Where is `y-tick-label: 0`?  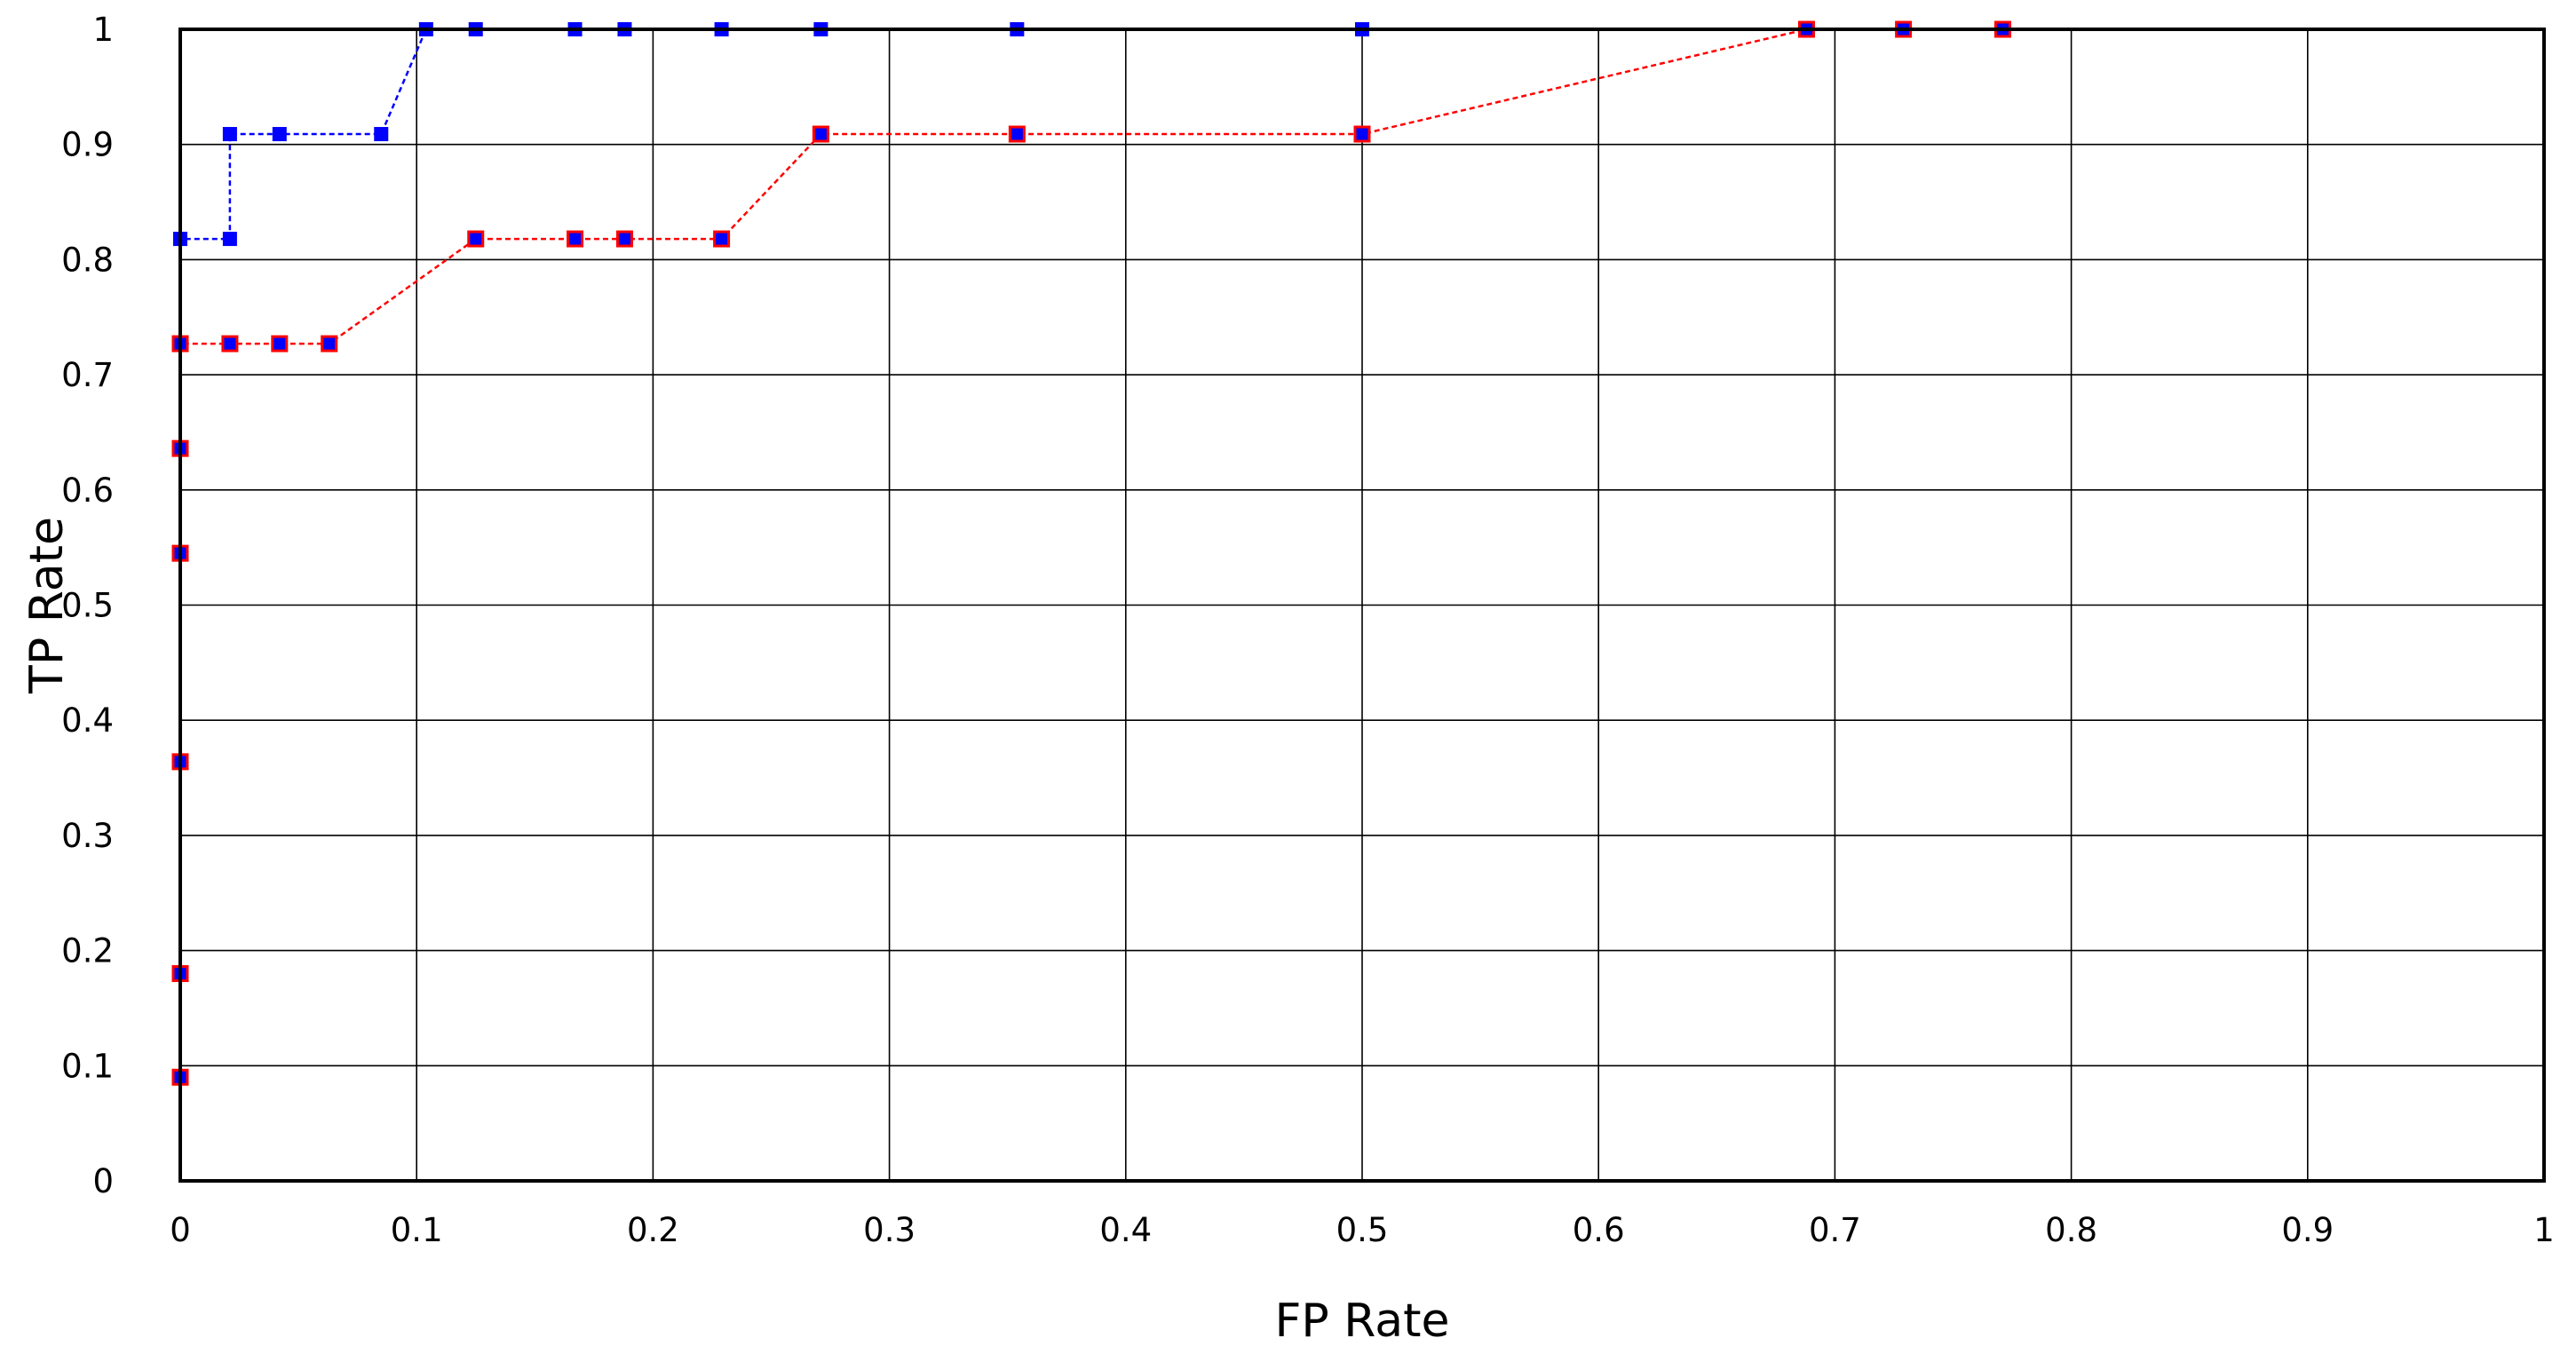 y-tick-label: 0 is located at coordinates (103, 1181).